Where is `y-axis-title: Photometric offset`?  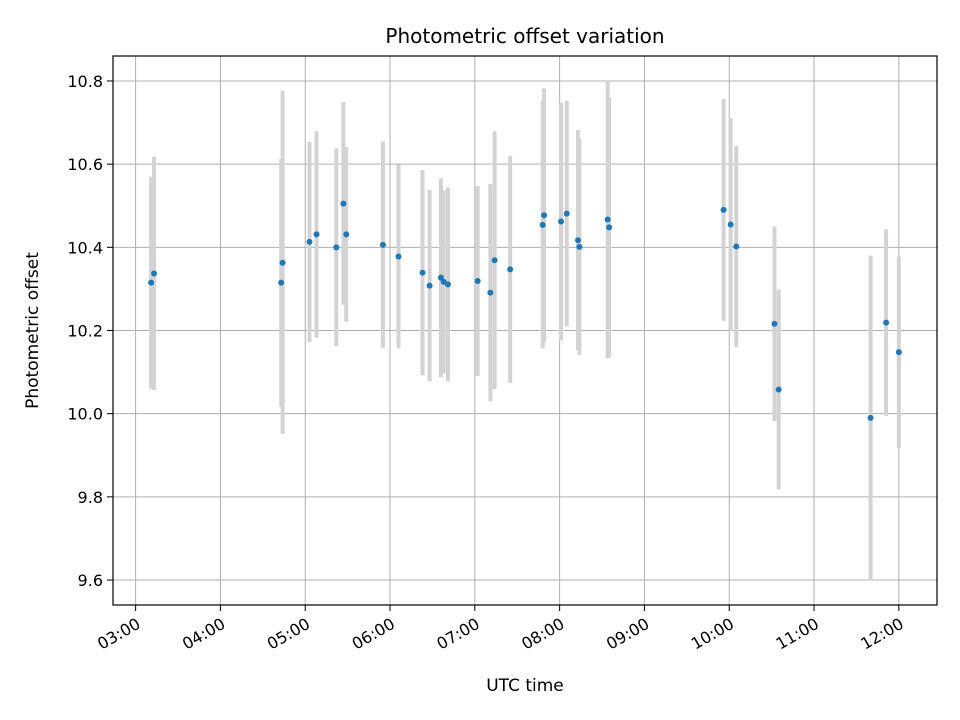 y-axis-title: Photometric offset is located at coordinates (33, 330).